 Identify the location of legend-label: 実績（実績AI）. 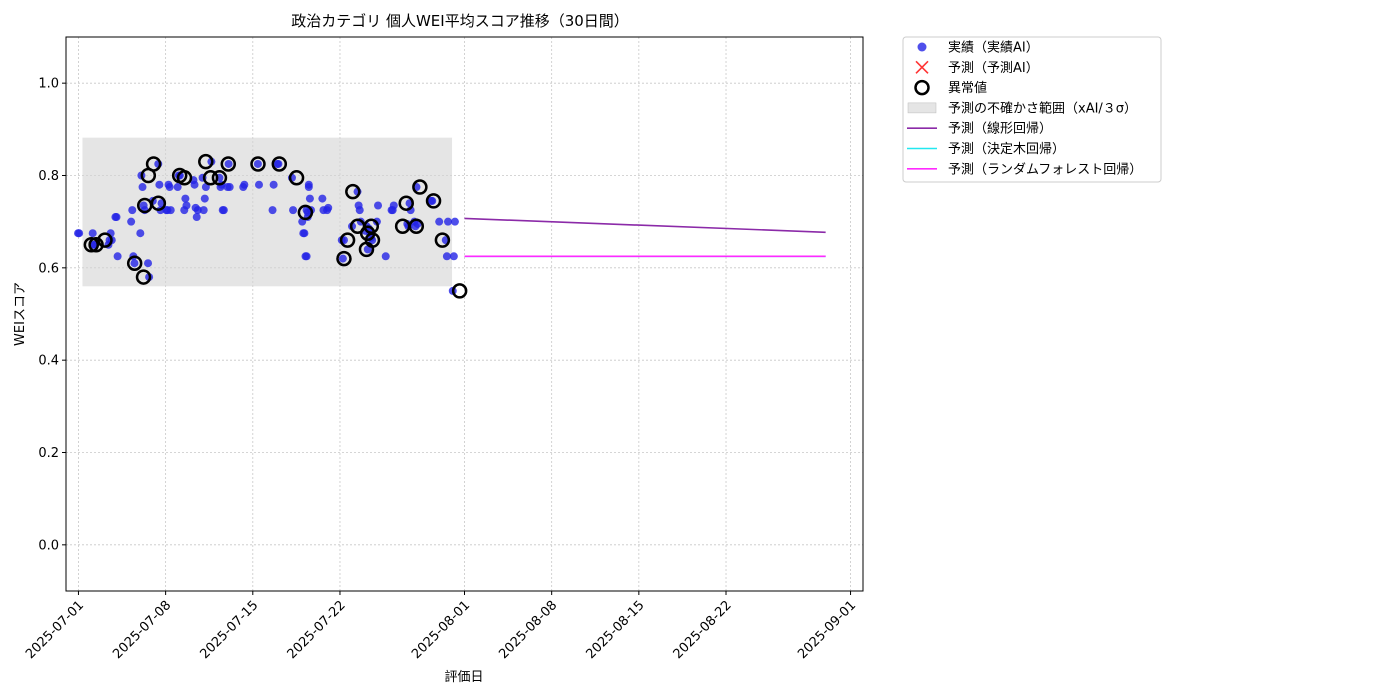
(993, 48).